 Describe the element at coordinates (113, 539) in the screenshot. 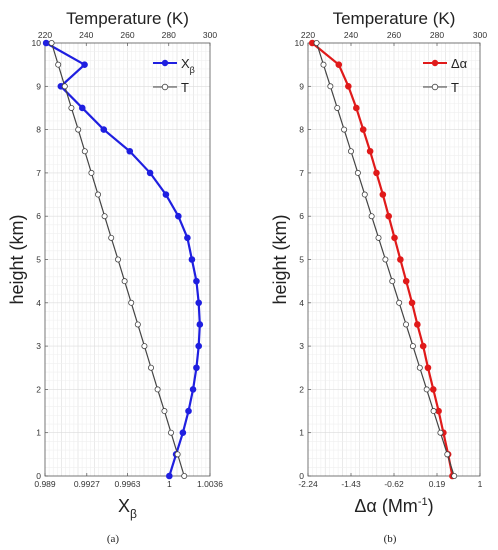

I see `panel-caption: (a)` at that location.